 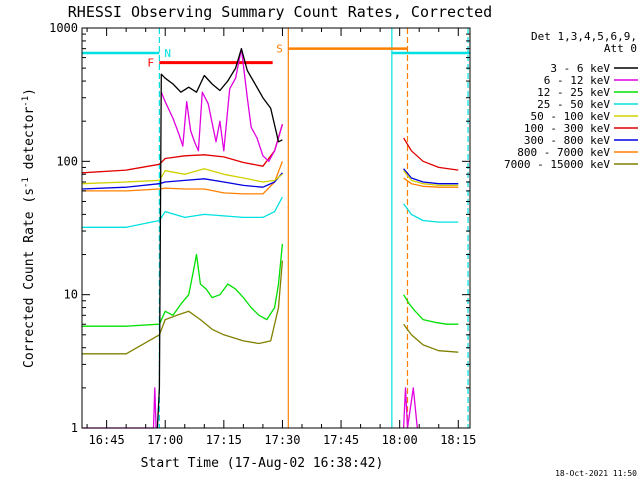 I want to click on x-tick-label: 17:15, so click(x=224, y=440).